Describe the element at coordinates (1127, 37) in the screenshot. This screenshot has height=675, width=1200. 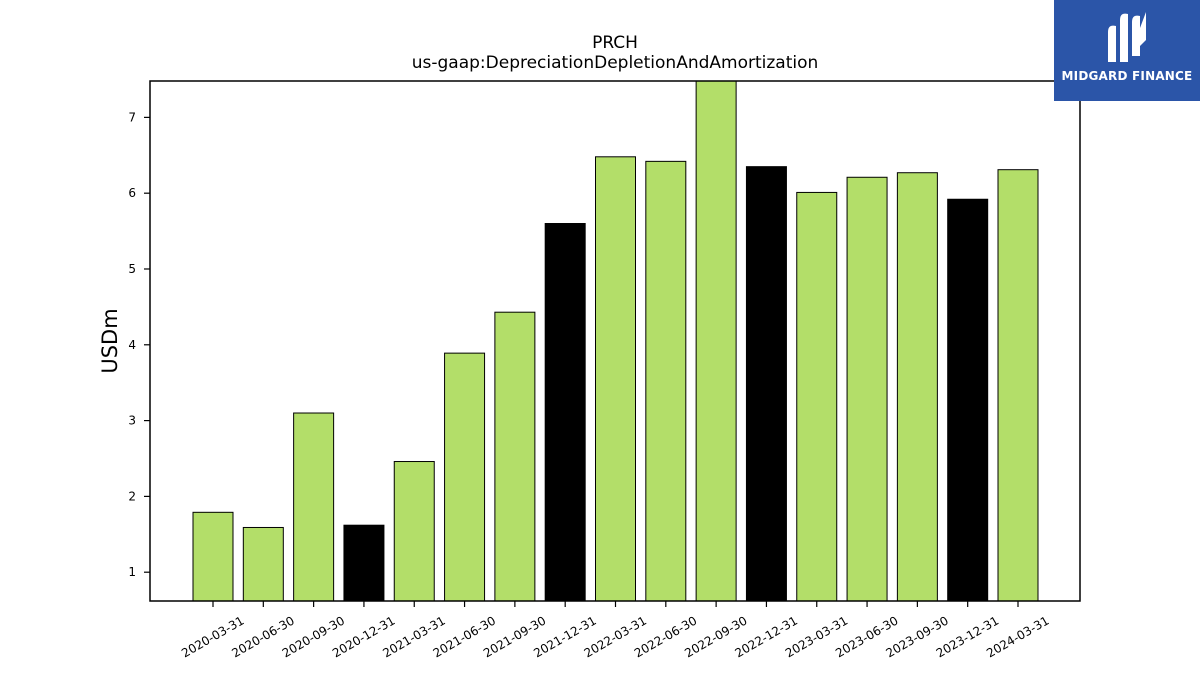
I see `logo-mark-icon` at that location.